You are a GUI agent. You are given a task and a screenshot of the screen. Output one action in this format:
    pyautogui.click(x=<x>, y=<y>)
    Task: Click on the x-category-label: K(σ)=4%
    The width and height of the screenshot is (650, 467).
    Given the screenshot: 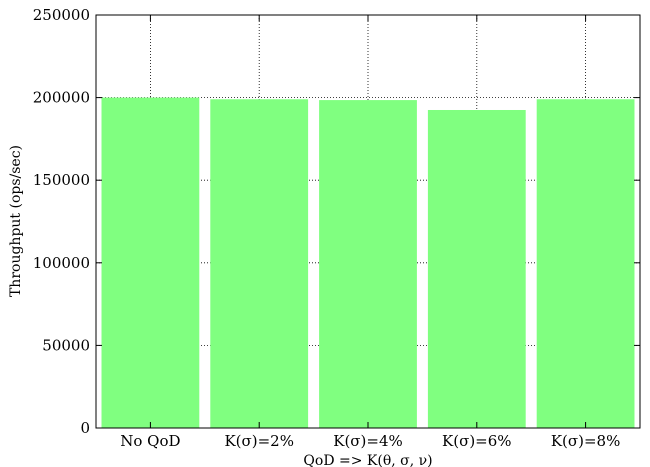 What is the action you would take?
    pyautogui.click(x=368, y=441)
    